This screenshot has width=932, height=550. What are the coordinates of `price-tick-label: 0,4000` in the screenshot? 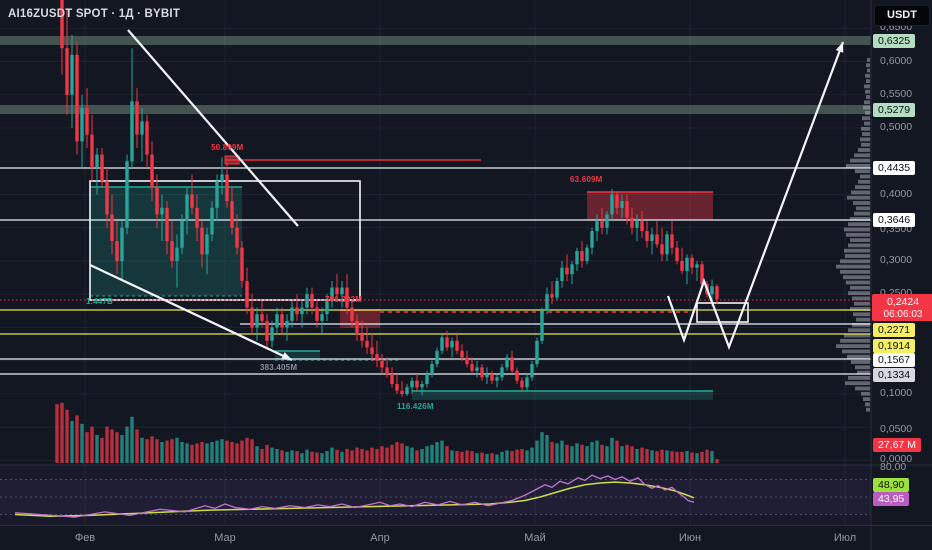 It's located at (896, 194).